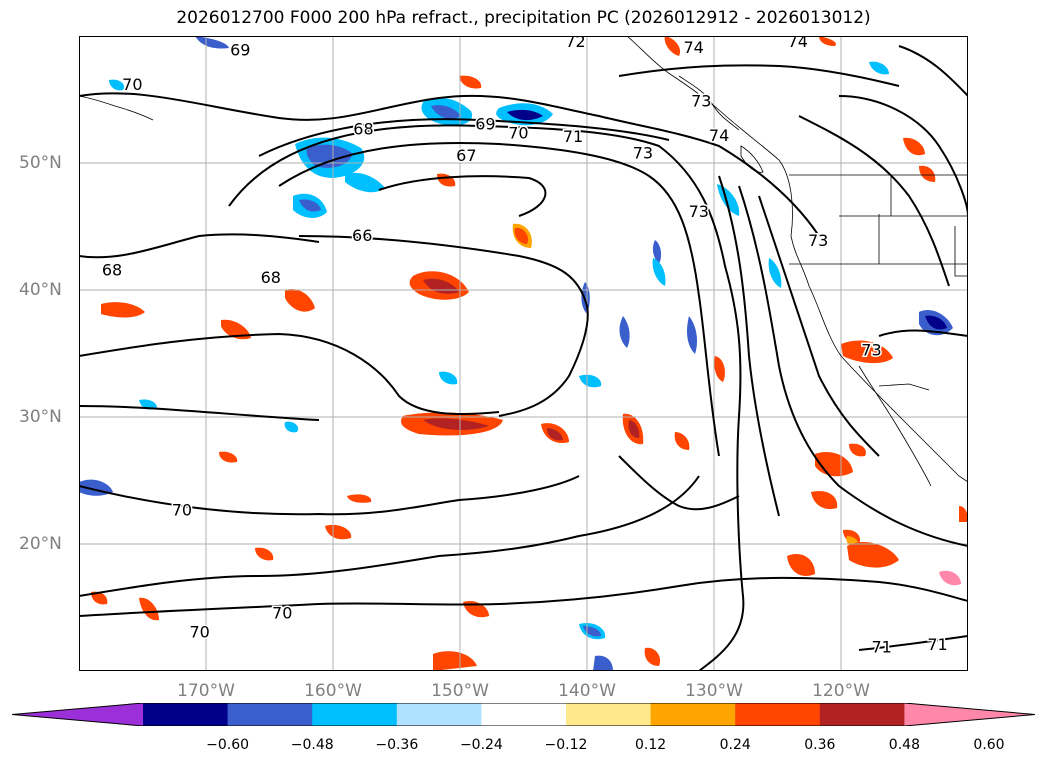 This screenshot has width=1047, height=765. What do you see at coordinates (969, 714) in the screenshot?
I see `colorbar-max-extension` at bounding box center [969, 714].